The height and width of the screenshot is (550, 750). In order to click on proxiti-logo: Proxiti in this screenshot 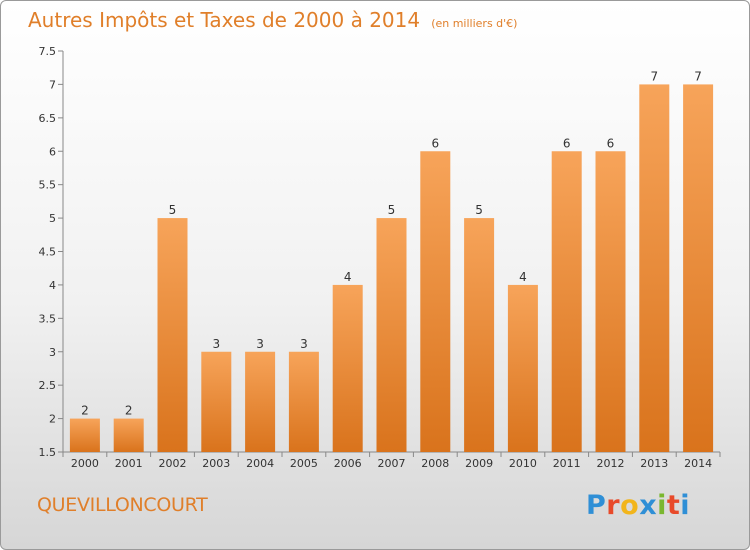, I will do `click(638, 505)`.